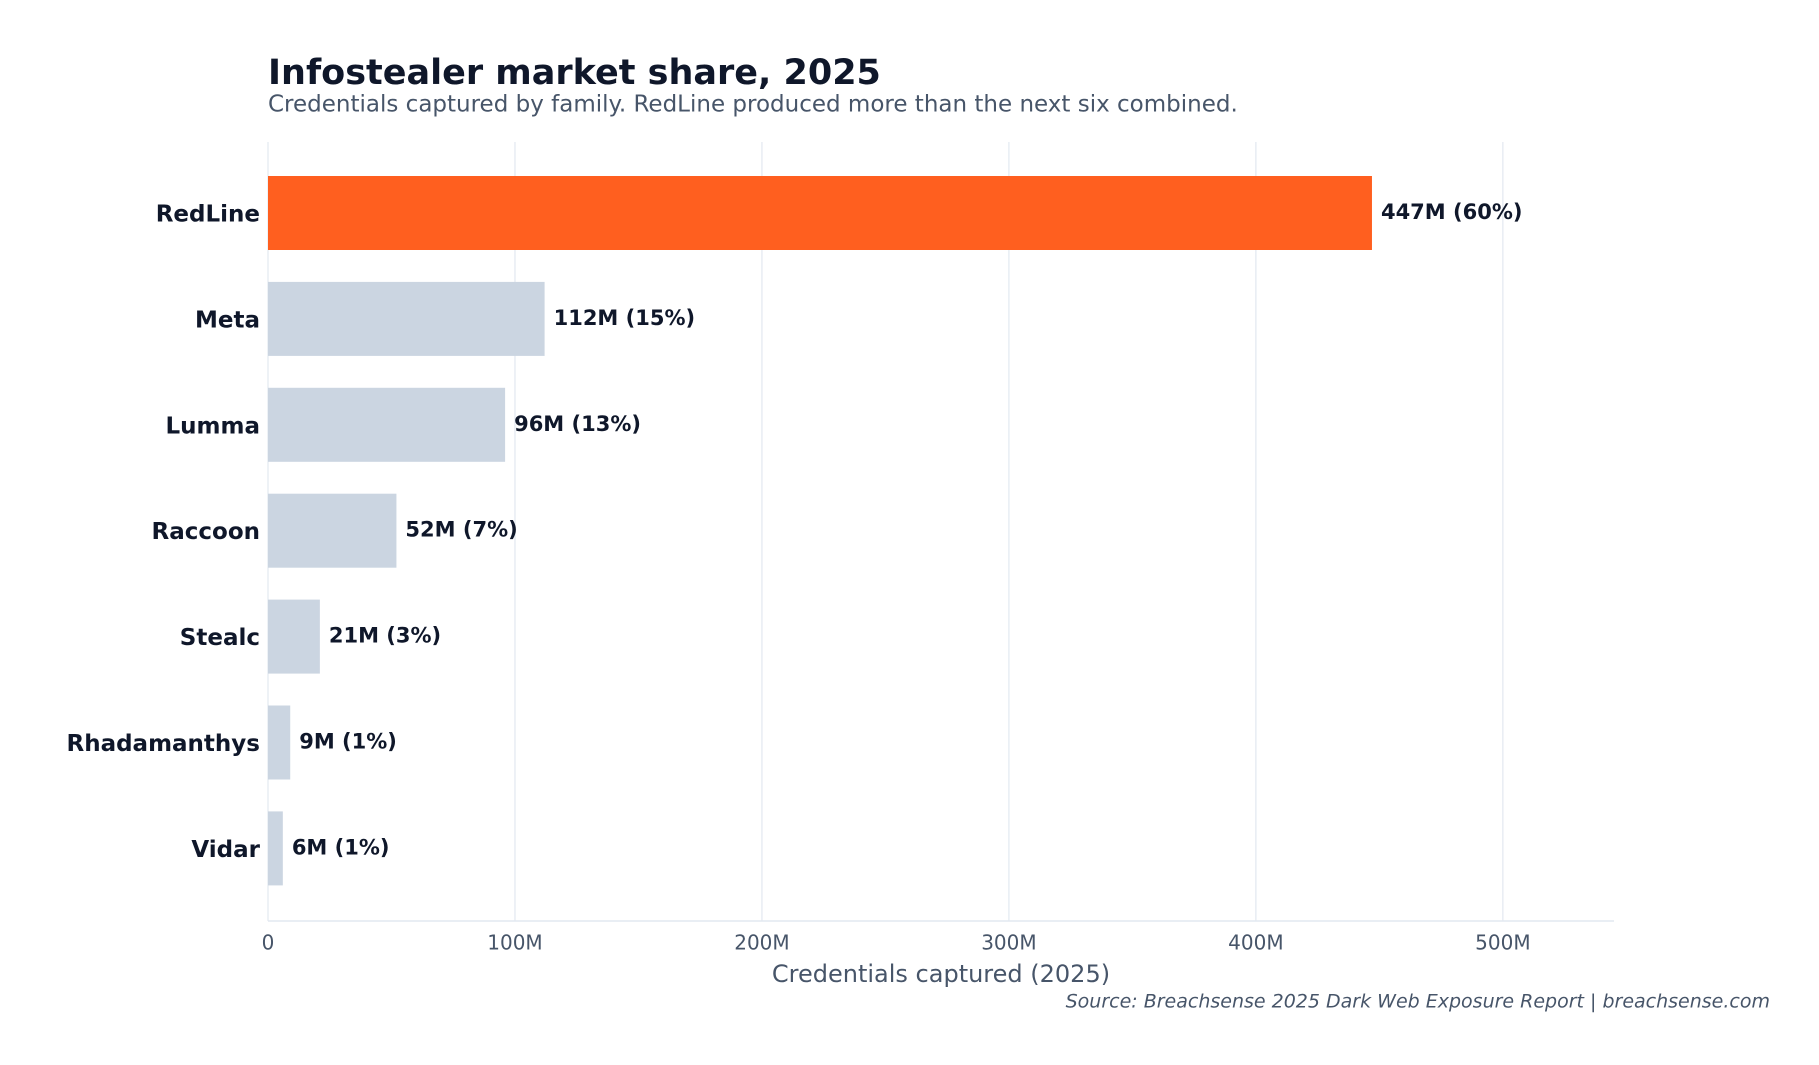 This screenshot has height=1065, width=1819. What do you see at coordinates (461, 530) in the screenshot?
I see `value-label: 52M (7%)` at bounding box center [461, 530].